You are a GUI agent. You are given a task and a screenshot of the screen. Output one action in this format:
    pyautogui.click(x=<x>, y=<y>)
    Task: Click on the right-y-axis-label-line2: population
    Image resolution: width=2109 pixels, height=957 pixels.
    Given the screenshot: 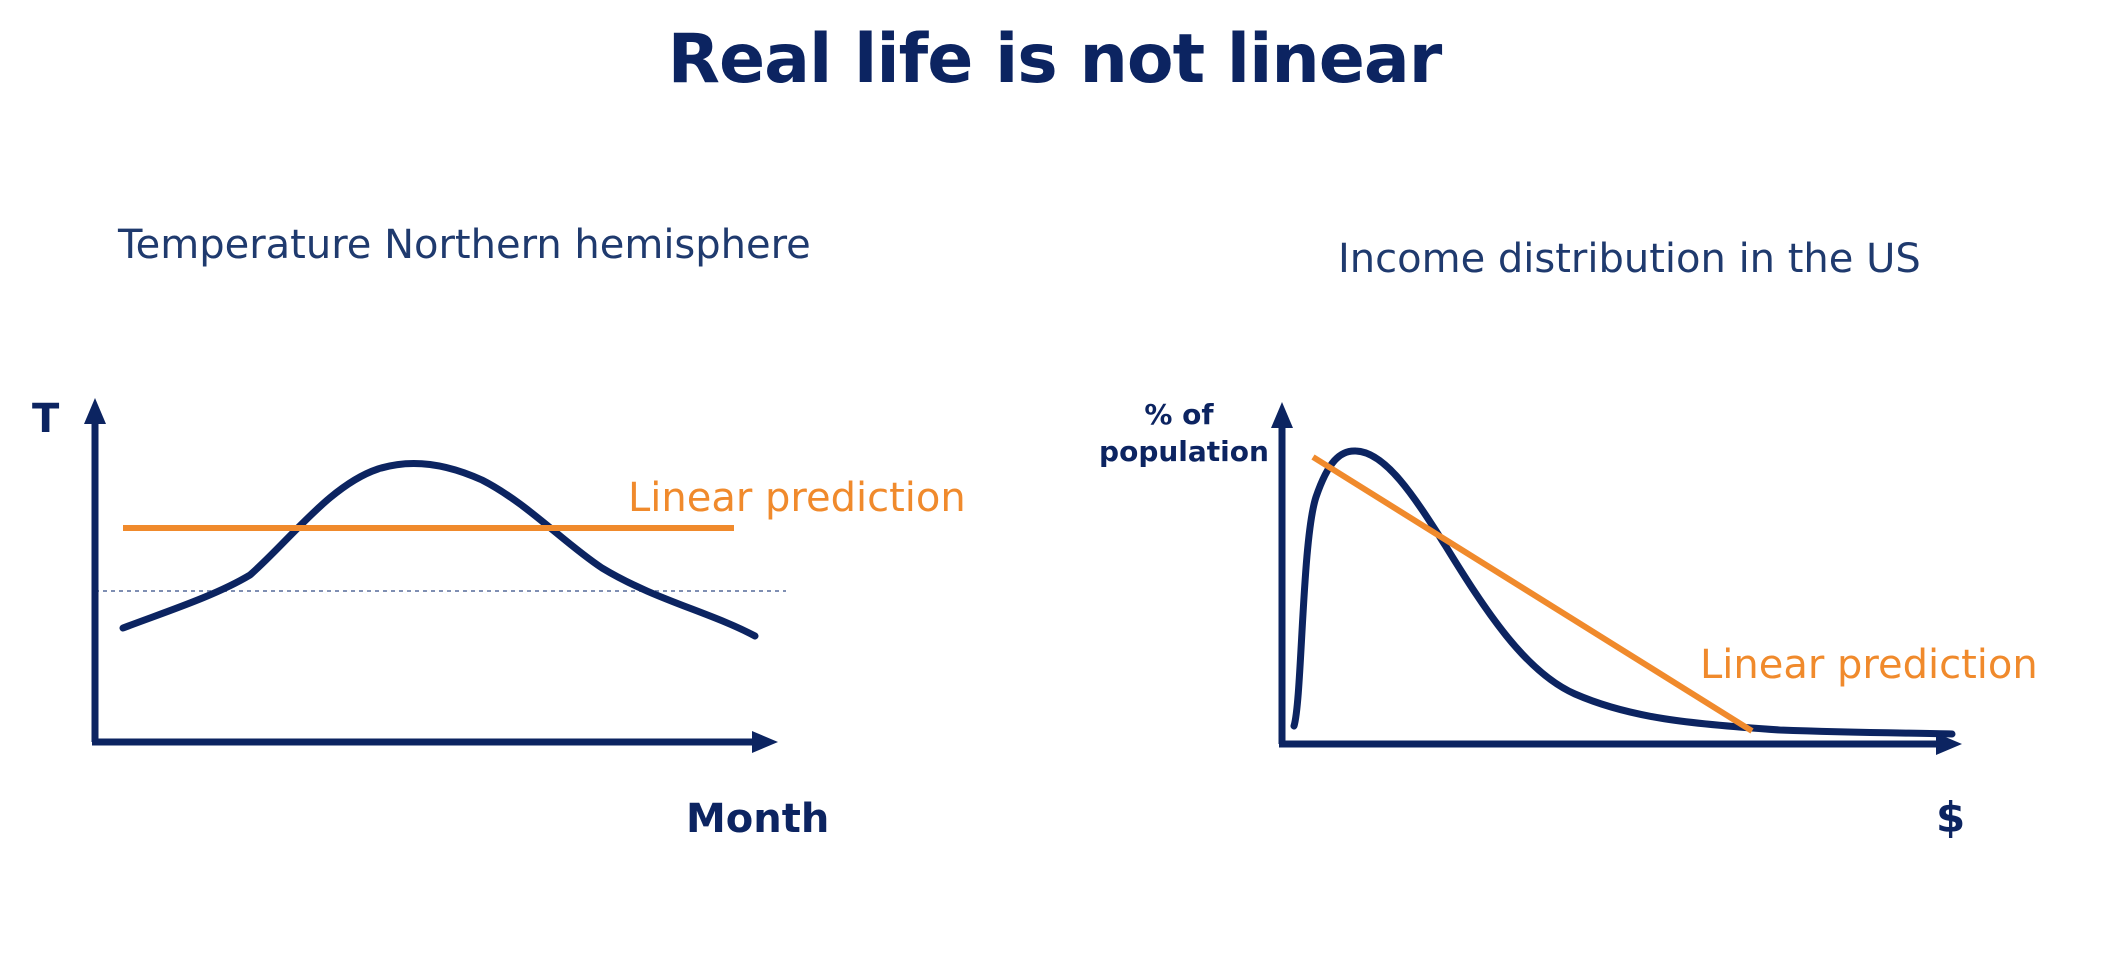 What is the action you would take?
    pyautogui.click(x=1184, y=451)
    